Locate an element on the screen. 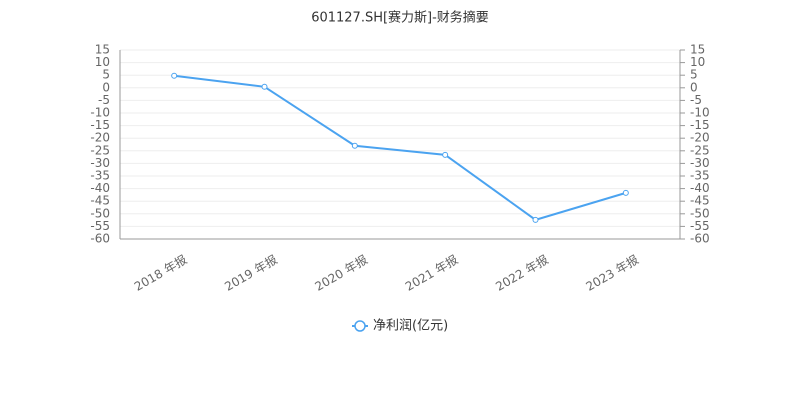  y2-tick-label: 10 is located at coordinates (697, 62).